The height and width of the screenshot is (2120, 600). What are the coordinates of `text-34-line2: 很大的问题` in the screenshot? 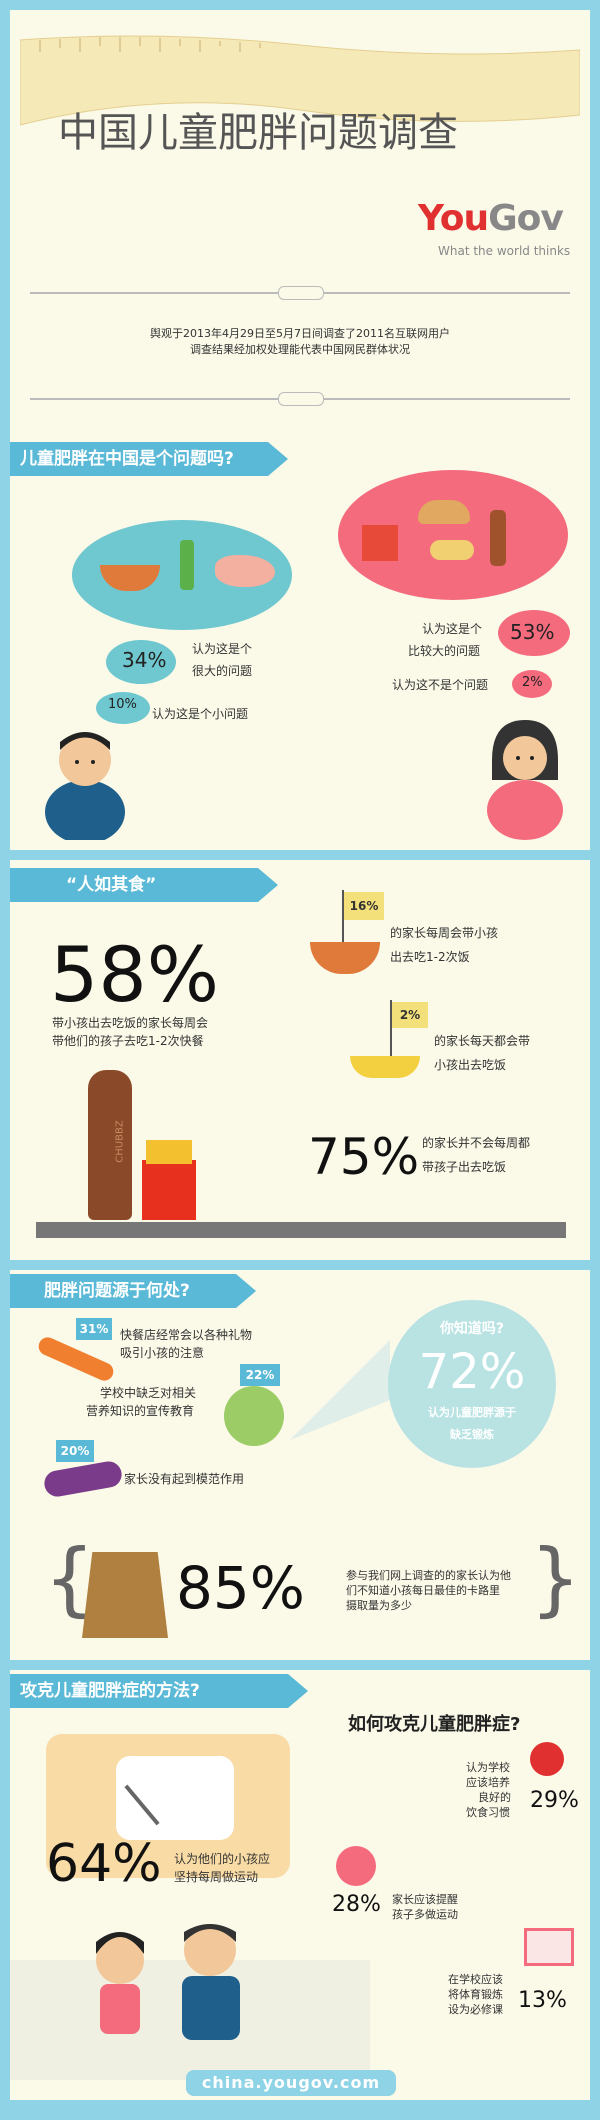 It's located at (222, 671).